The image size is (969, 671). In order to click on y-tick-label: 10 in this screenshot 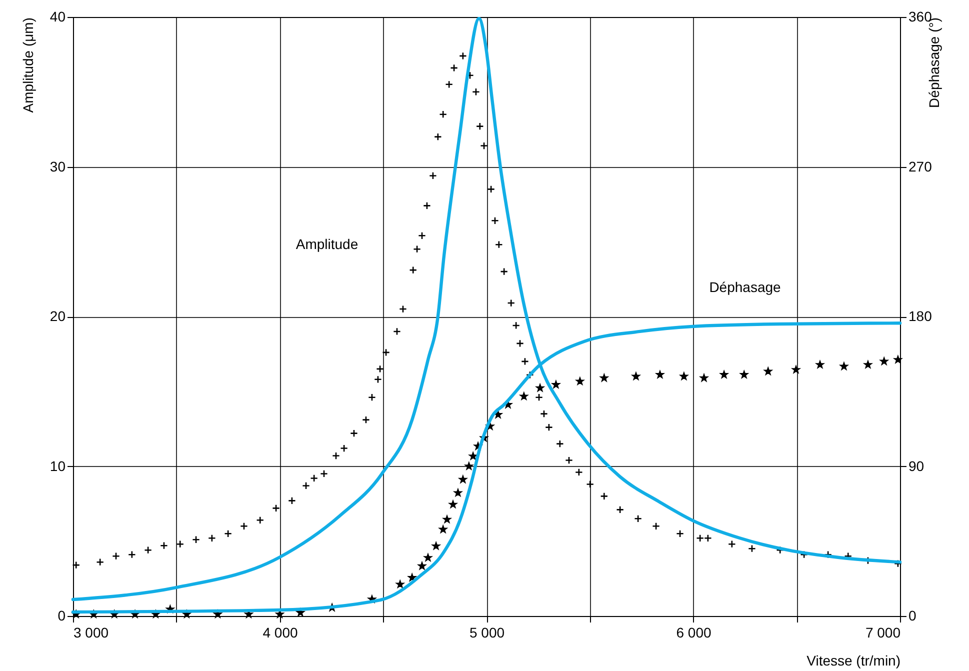, I will do `click(58, 466)`.